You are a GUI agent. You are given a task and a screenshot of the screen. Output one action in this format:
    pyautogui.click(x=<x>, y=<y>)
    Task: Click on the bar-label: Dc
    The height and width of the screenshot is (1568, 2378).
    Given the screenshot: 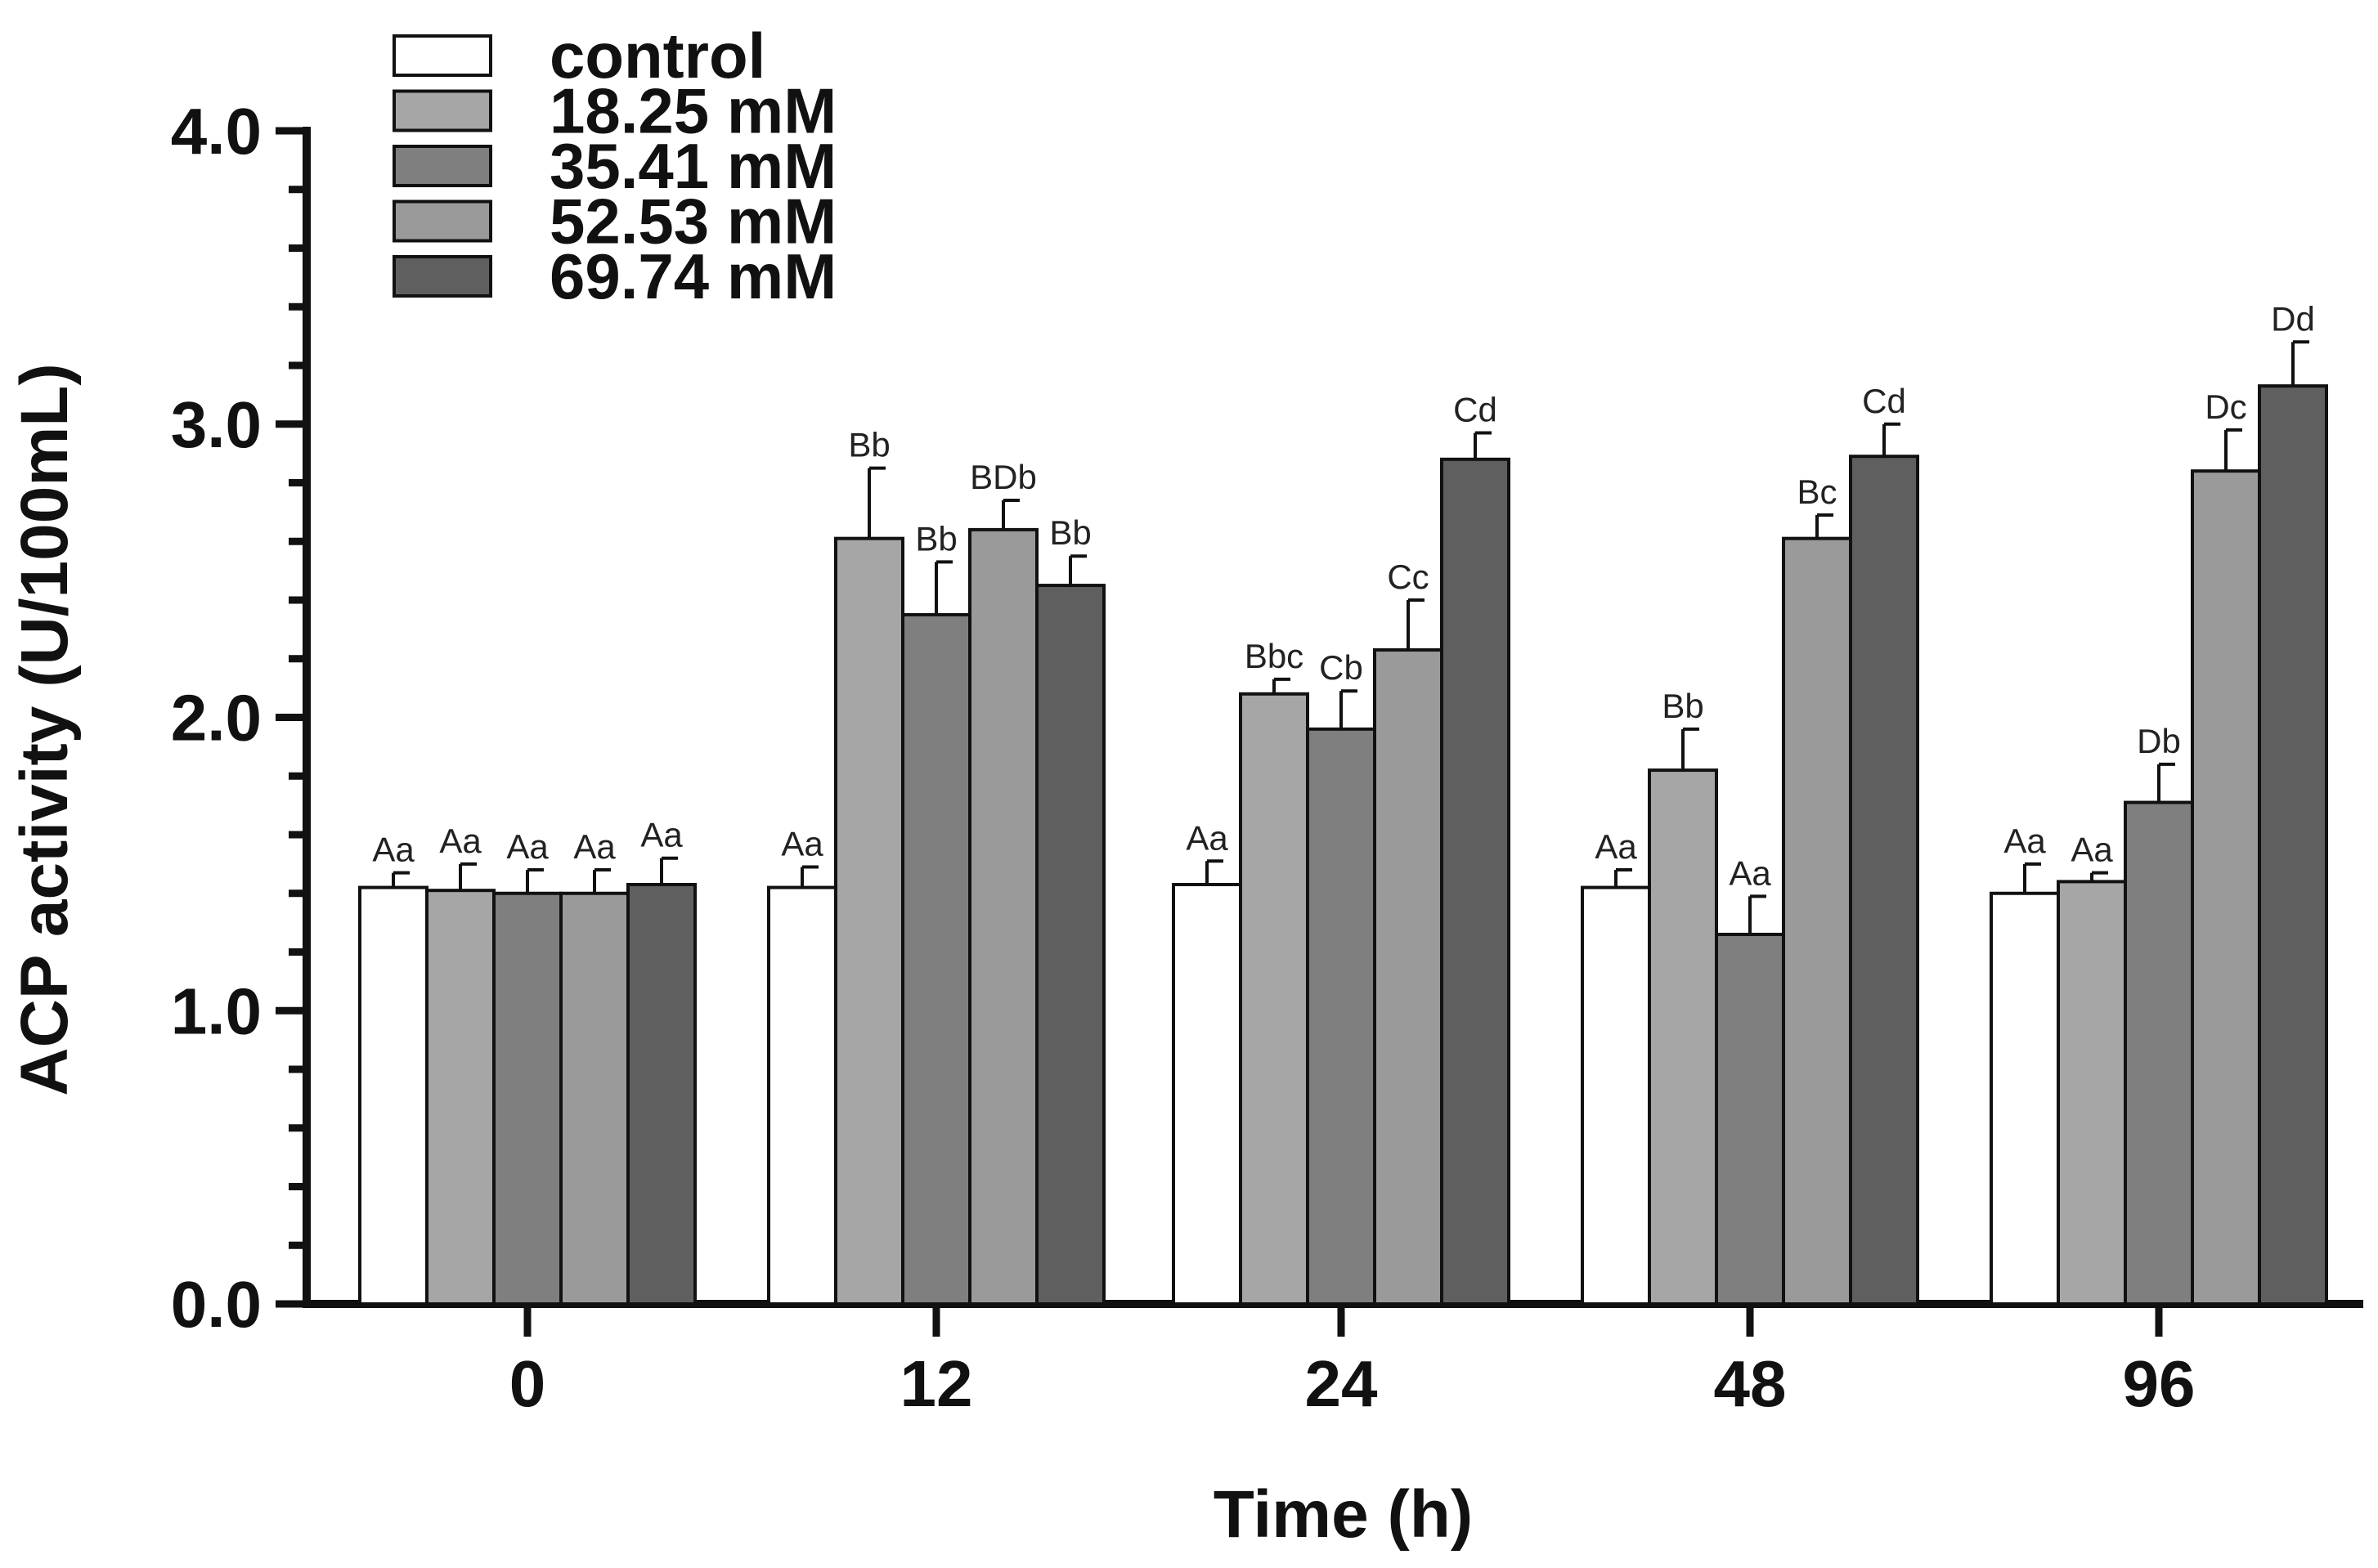 What is the action you would take?
    pyautogui.click(x=2225, y=407)
    